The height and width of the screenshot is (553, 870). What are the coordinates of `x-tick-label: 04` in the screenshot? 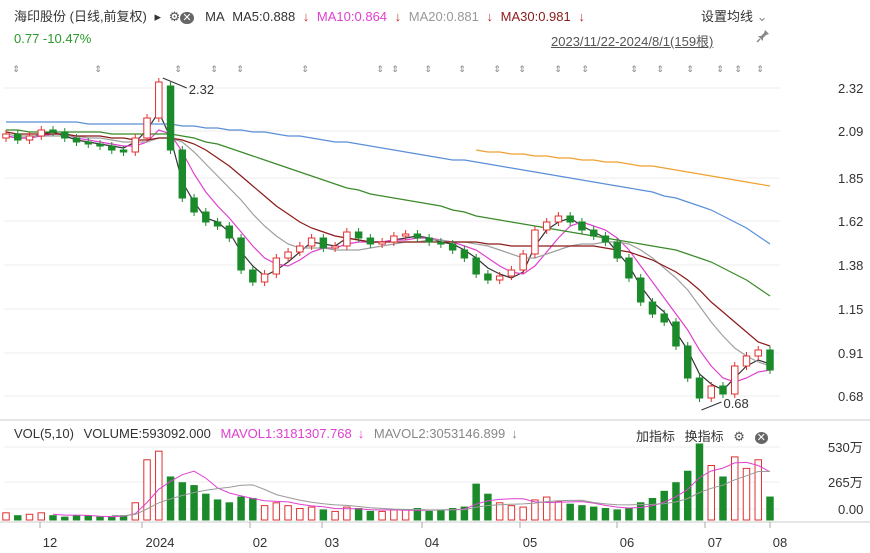 It's located at (432, 542).